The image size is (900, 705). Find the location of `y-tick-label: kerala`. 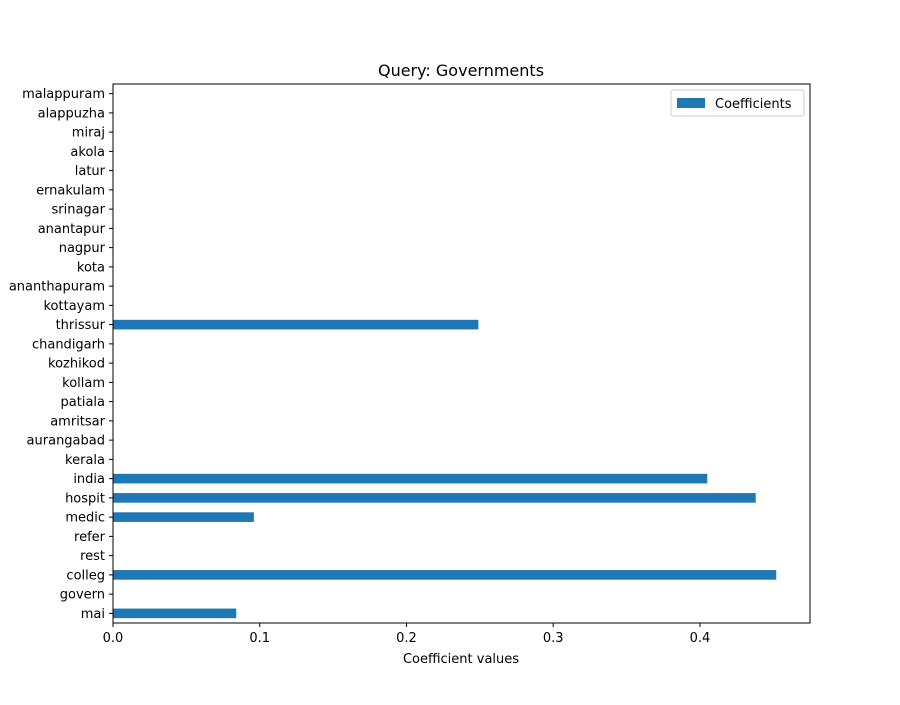

y-tick-label: kerala is located at coordinates (85, 460).